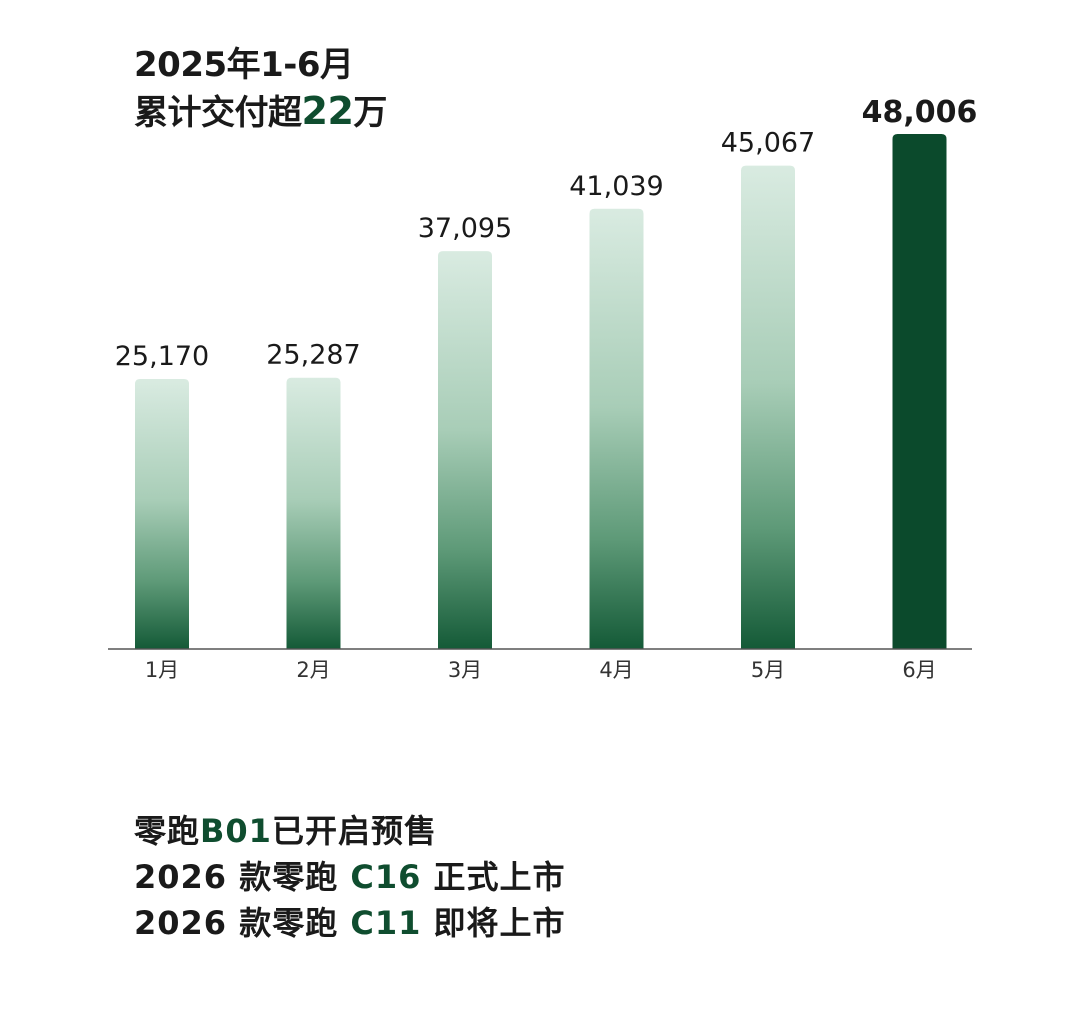 Image resolution: width=1080 pixels, height=1025 pixels. Describe the element at coordinates (313, 670) in the screenshot. I see `x-tick-label-2: 2月` at that location.